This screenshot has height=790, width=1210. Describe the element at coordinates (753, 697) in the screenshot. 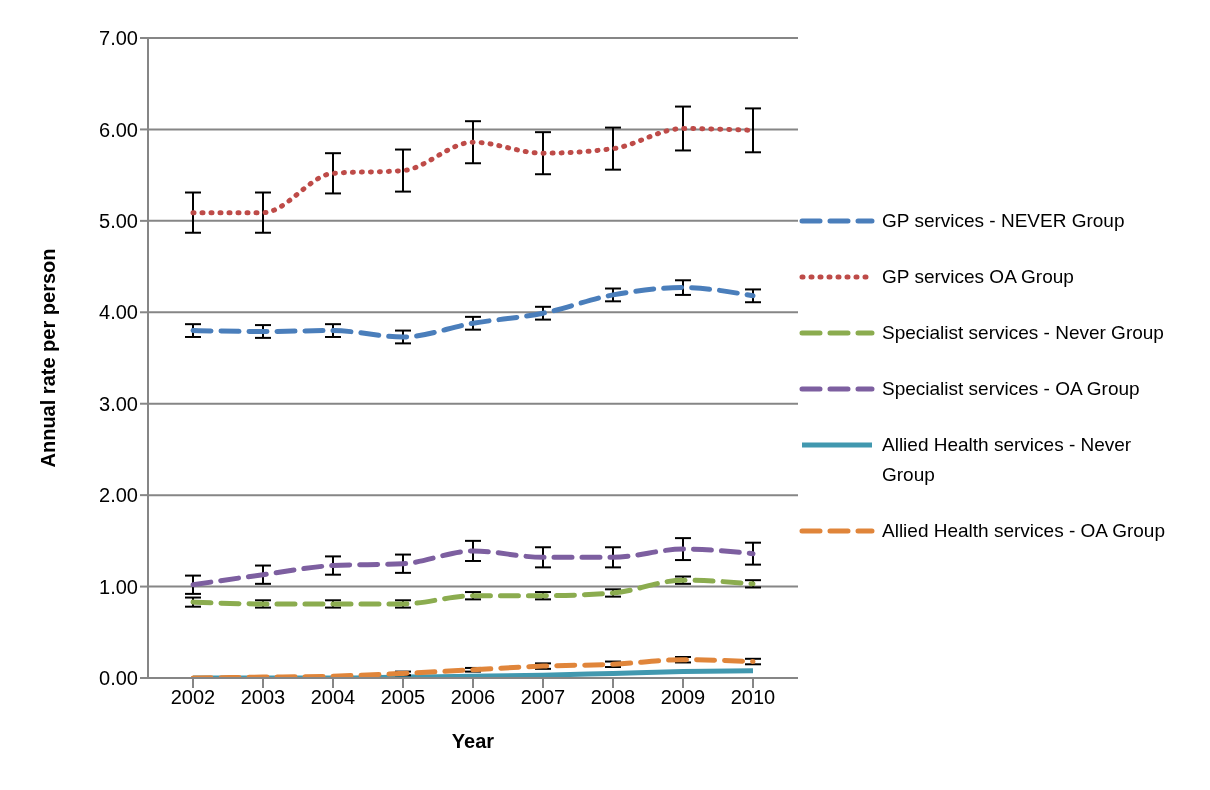

I see `x-tick-label: 2010` at that location.